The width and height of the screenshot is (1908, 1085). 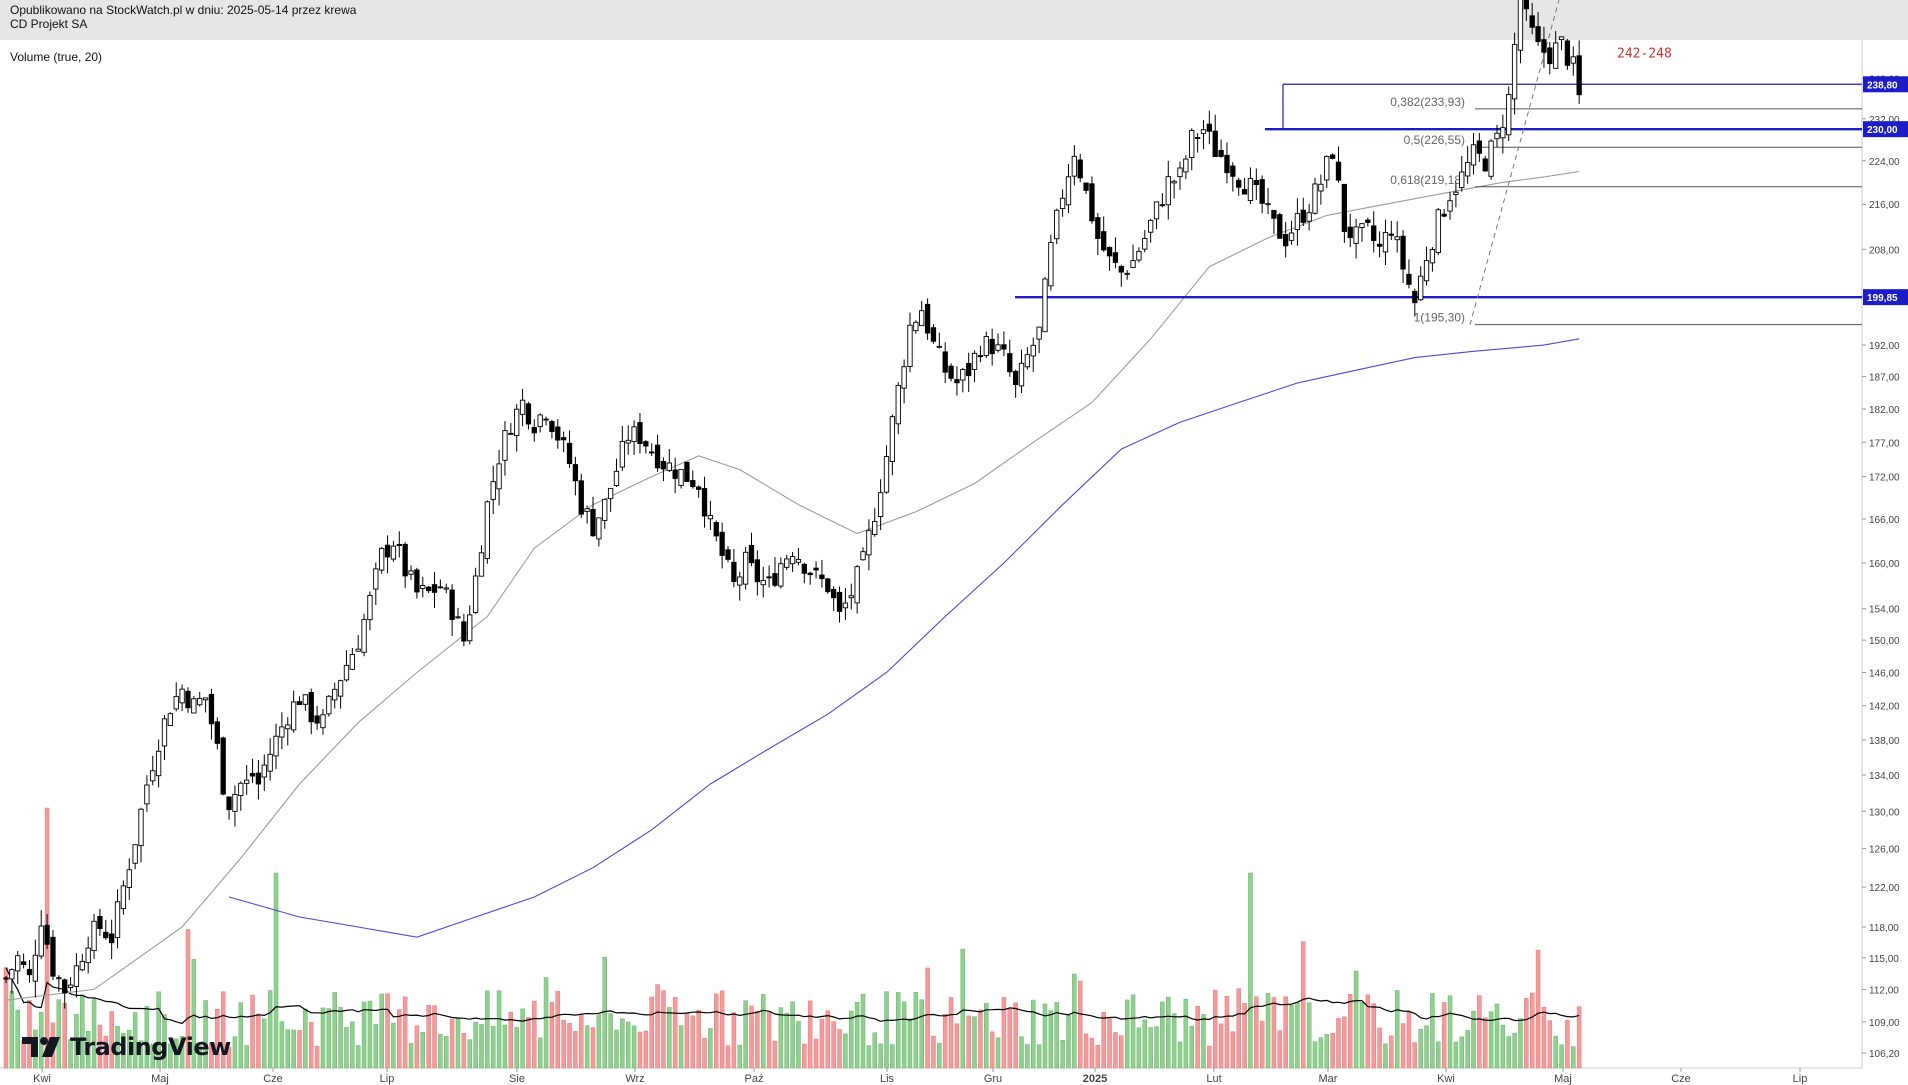 What do you see at coordinates (1884, 520) in the screenshot?
I see `price-tick-label: 166,00` at bounding box center [1884, 520].